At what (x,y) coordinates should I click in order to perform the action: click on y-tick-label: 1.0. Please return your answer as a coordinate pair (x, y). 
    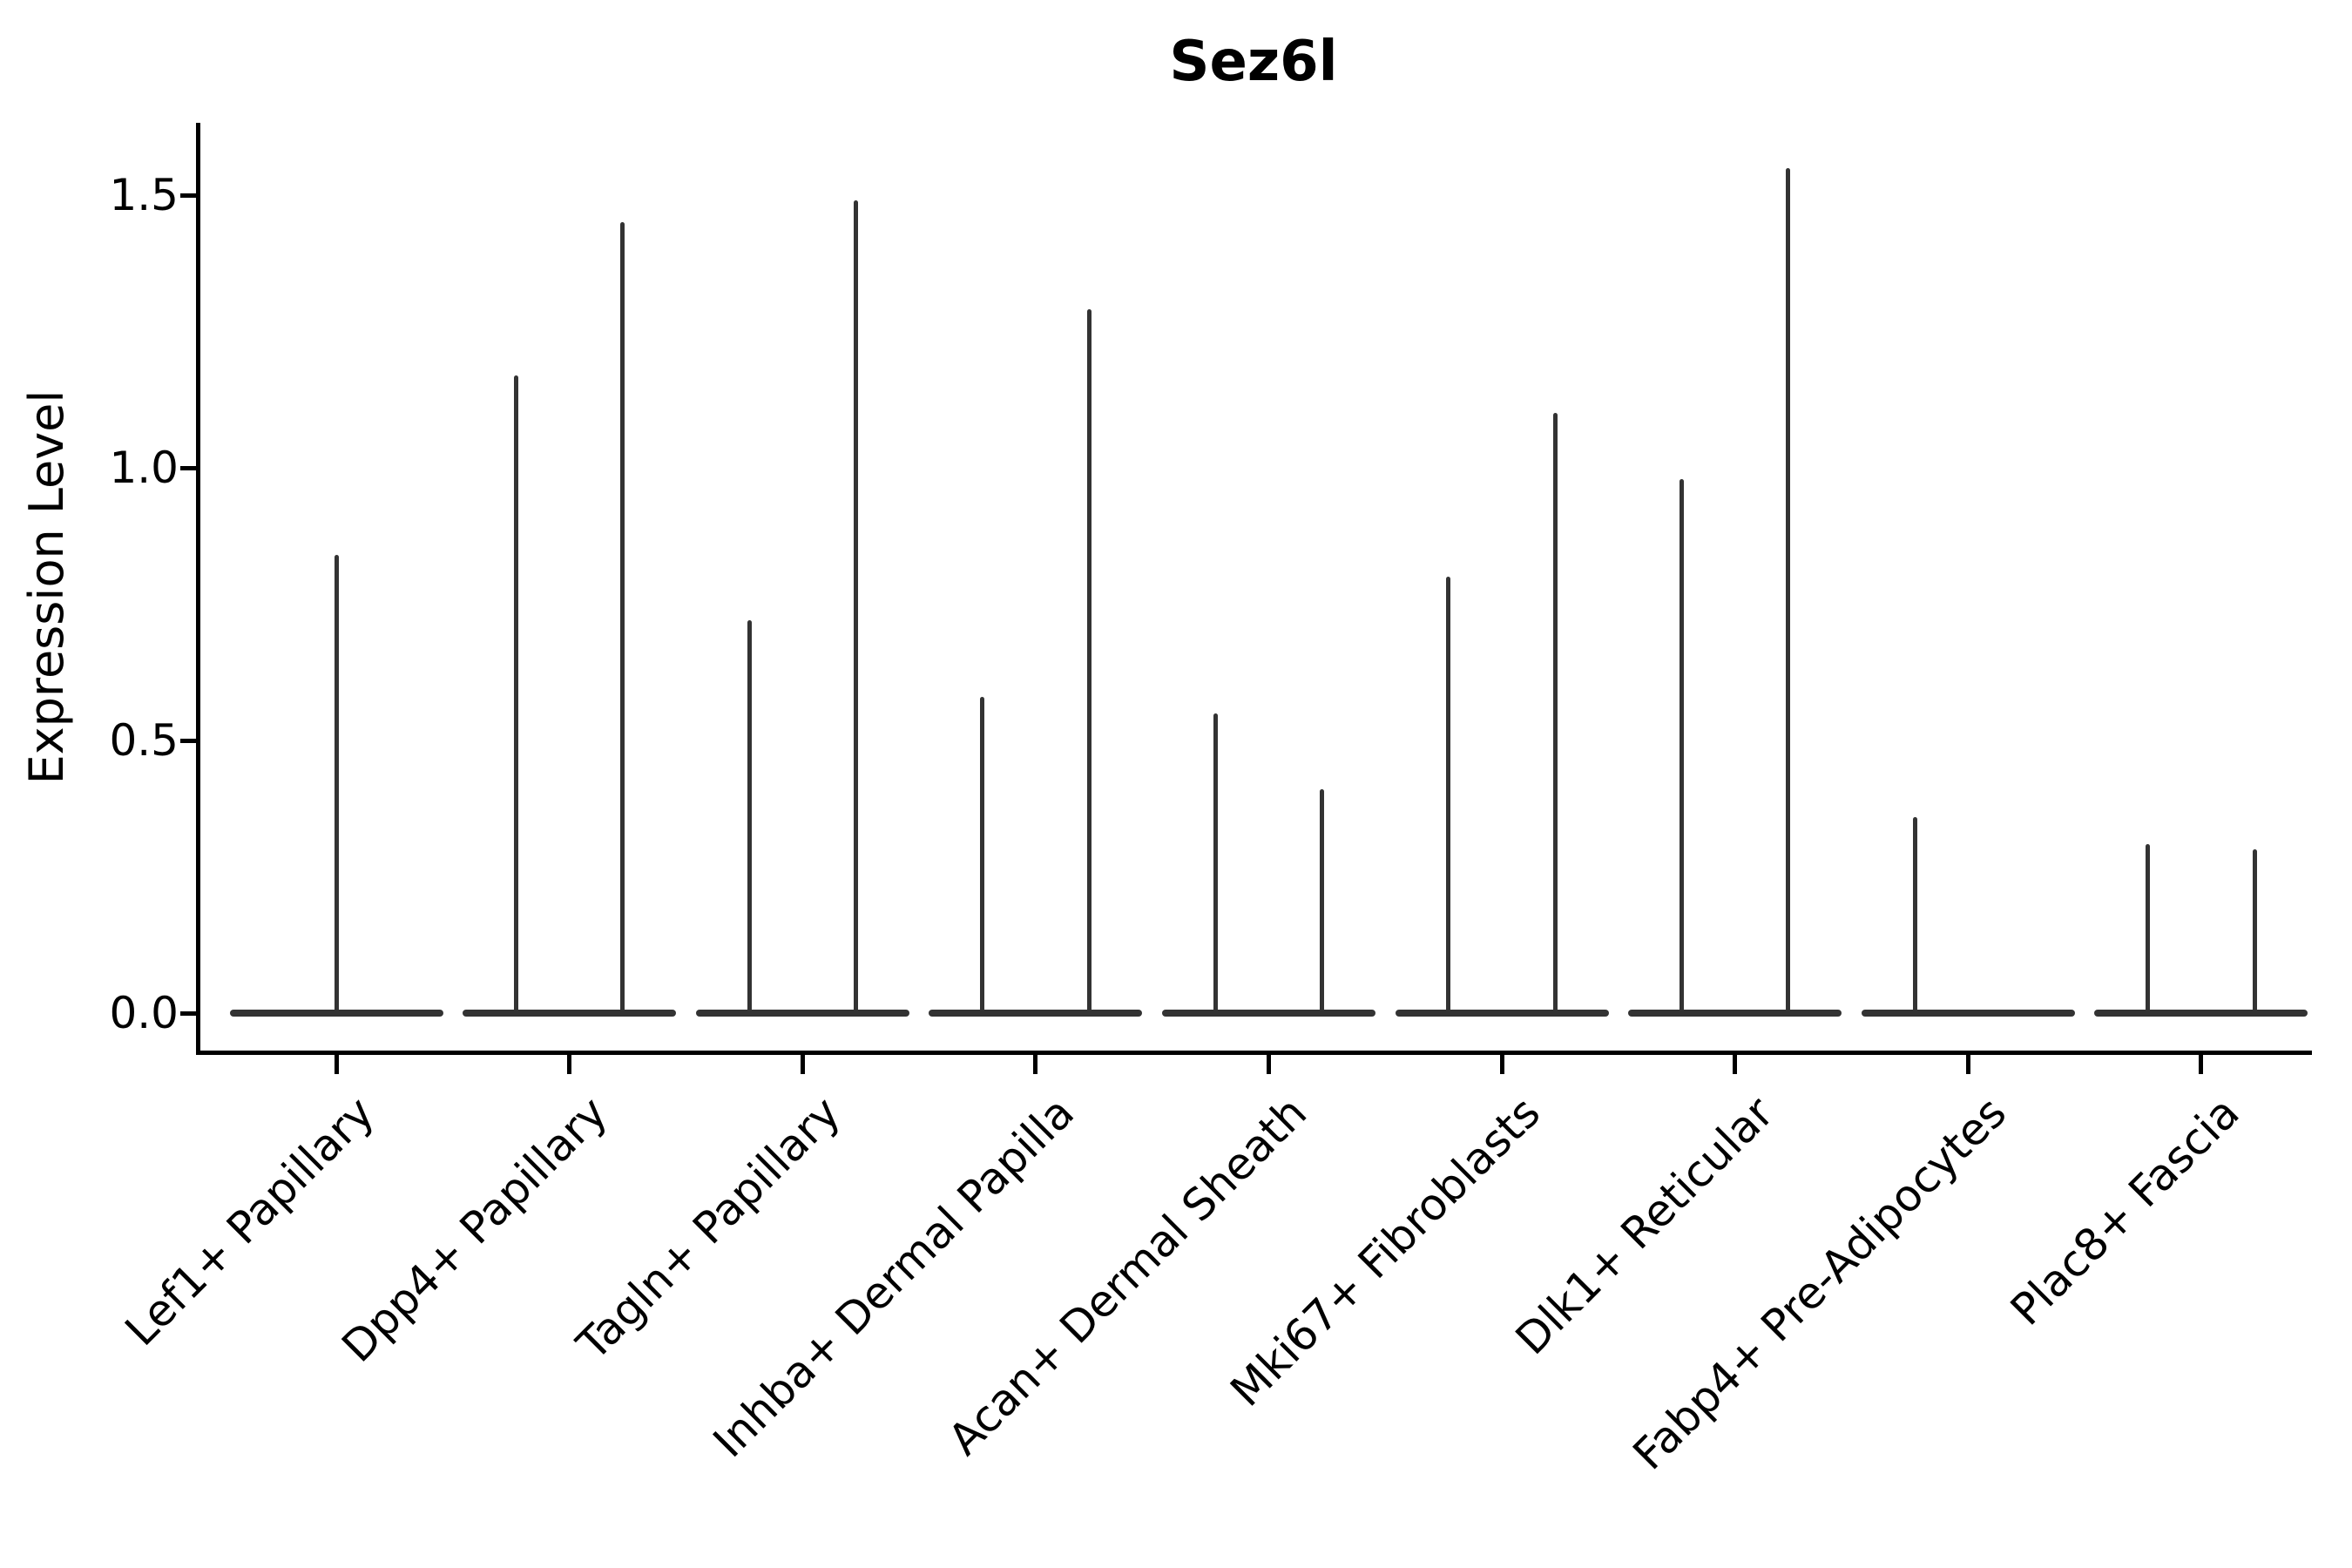
    Looking at the image, I should click on (144, 468).